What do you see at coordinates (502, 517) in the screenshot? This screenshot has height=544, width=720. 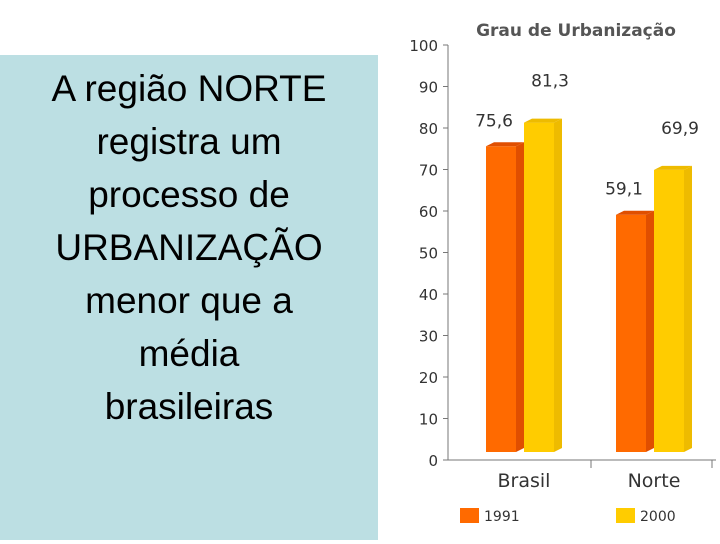 I see `legend-label: 1991` at bounding box center [502, 517].